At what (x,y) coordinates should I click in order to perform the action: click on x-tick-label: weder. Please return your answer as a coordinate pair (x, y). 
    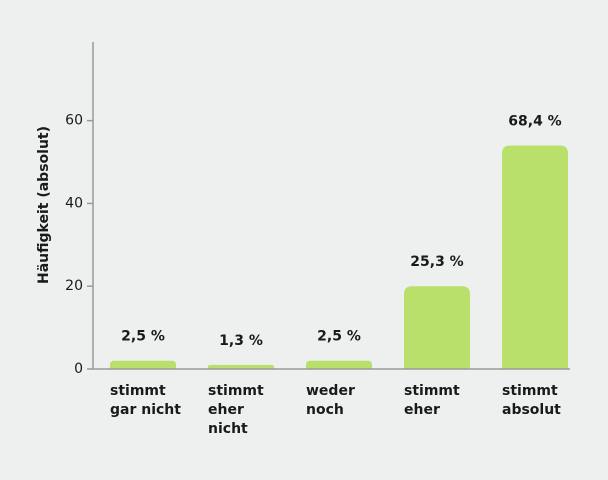
    Looking at the image, I should click on (330, 391).